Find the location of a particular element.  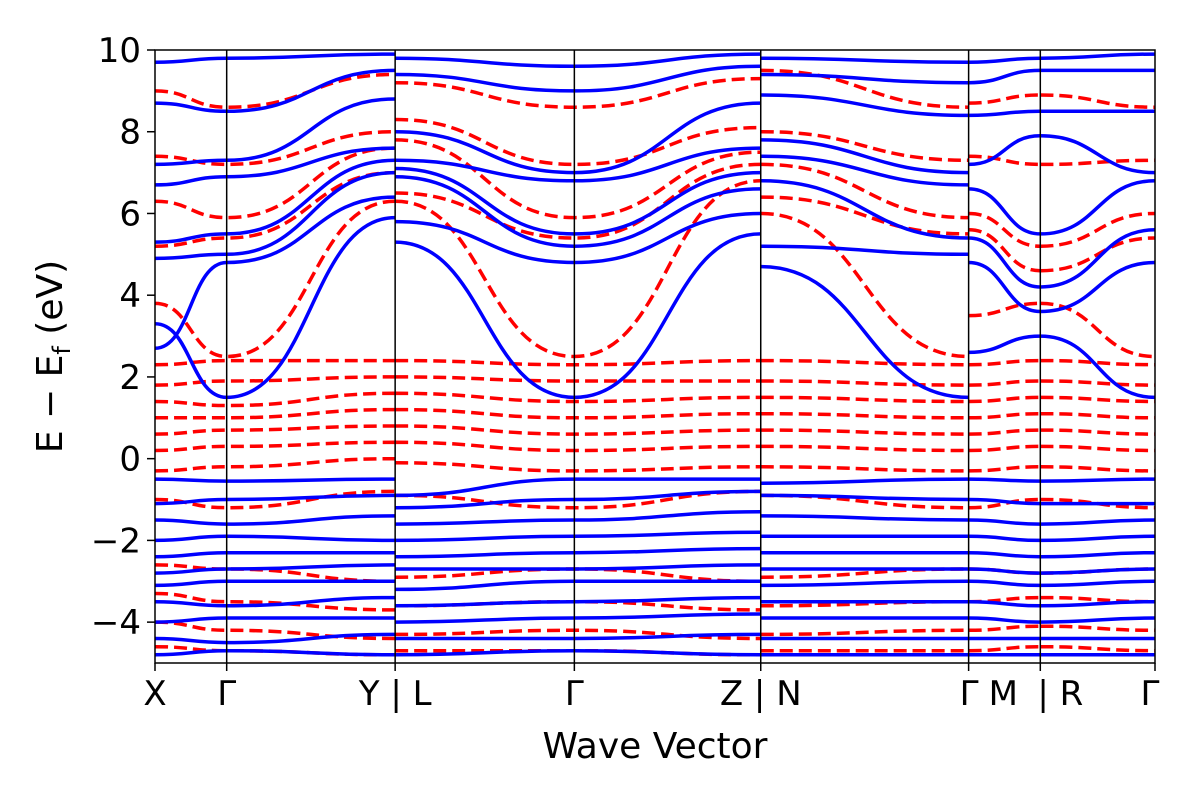

y-tick-label: 4 is located at coordinates (130, 296).